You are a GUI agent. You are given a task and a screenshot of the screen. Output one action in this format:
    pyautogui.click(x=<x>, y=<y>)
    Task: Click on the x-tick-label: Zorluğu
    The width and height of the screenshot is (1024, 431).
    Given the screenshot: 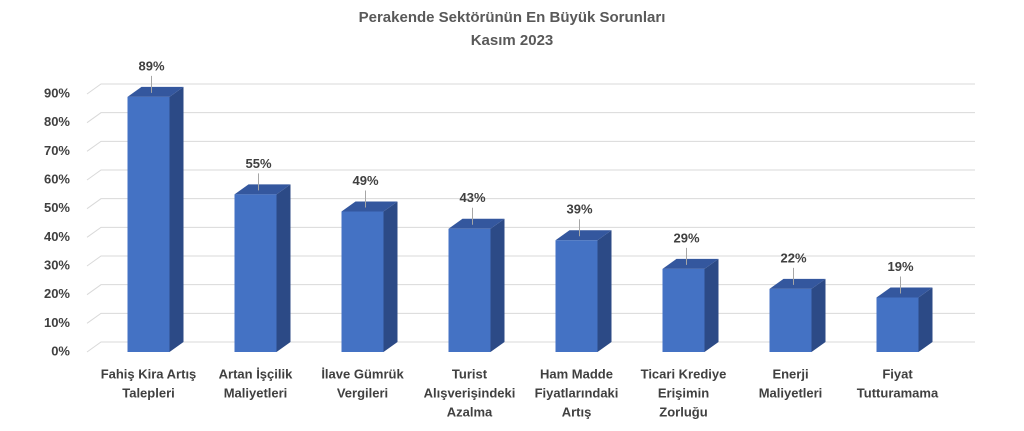 What is the action you would take?
    pyautogui.click(x=683, y=411)
    